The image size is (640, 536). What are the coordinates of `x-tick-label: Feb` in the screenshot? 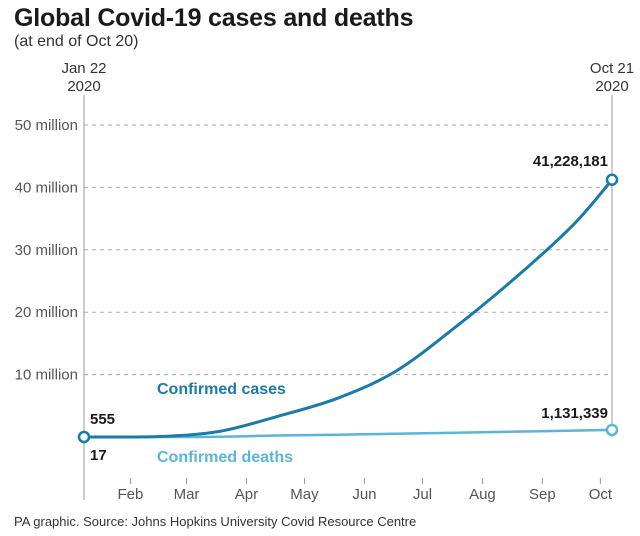 It's located at (130, 494).